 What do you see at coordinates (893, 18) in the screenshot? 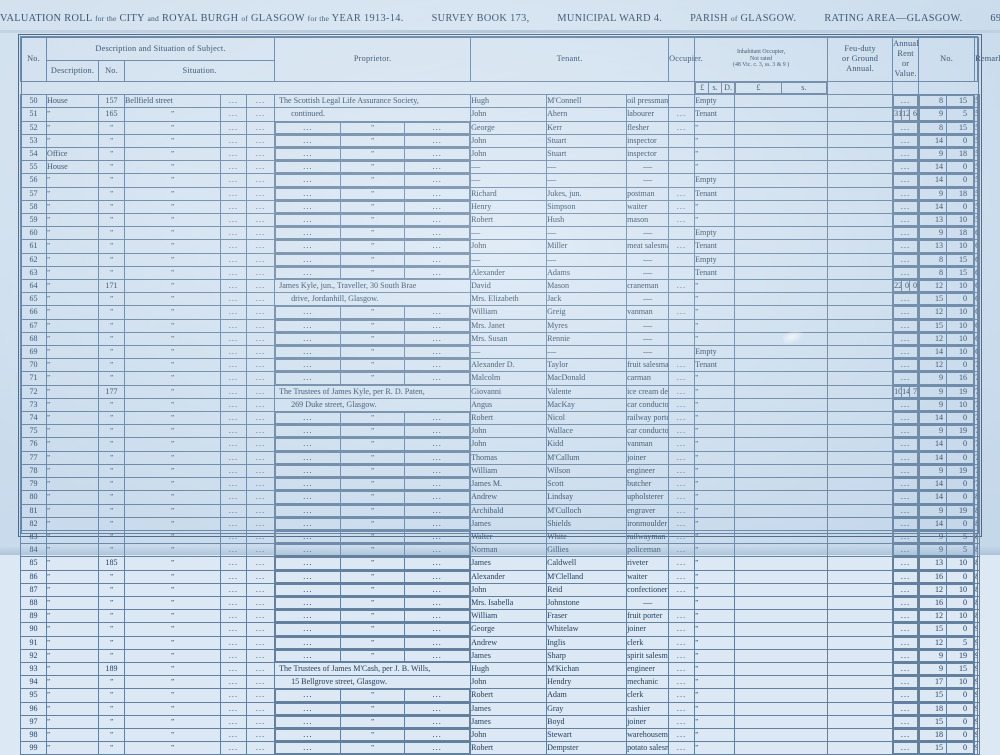
I see `runhead-rating-area: RATING AREA—GLASGOW.` at bounding box center [893, 18].